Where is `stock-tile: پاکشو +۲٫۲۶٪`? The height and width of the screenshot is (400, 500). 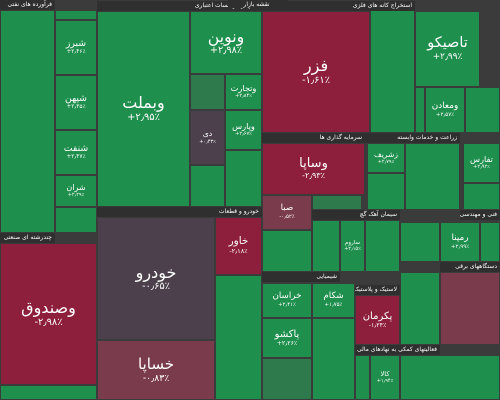 stock-tile: پاکشو +۲٫۲۶٪ is located at coordinates (287, 338).